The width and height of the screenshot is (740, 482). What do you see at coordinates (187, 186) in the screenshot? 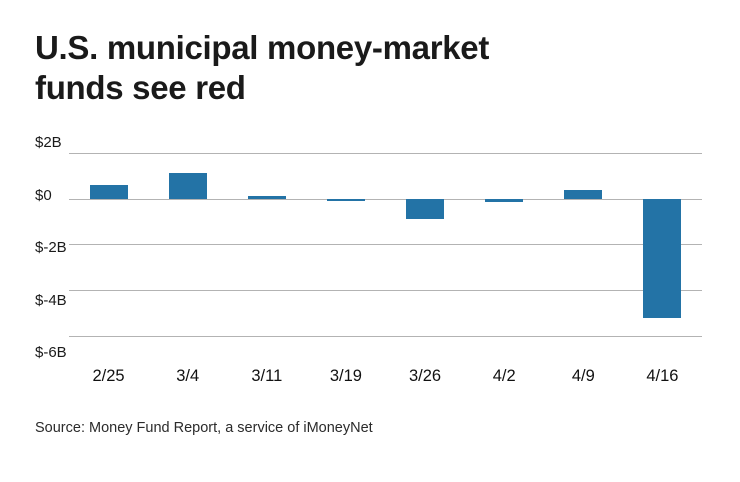
I see `bar-3/4` at bounding box center [187, 186].